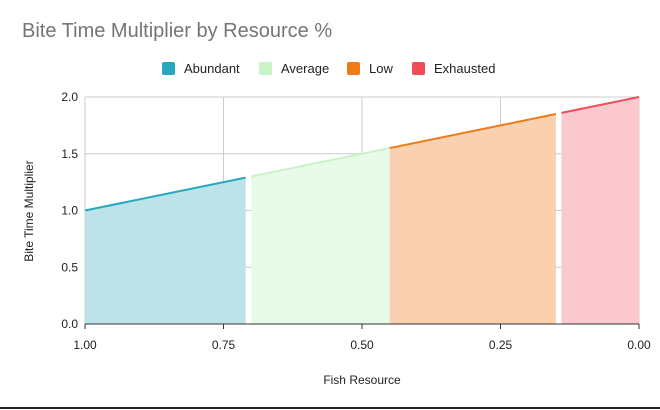 Image resolution: width=660 pixels, height=410 pixels. What do you see at coordinates (639, 345) in the screenshot?
I see `x-tick-label: 0.00` at bounding box center [639, 345].